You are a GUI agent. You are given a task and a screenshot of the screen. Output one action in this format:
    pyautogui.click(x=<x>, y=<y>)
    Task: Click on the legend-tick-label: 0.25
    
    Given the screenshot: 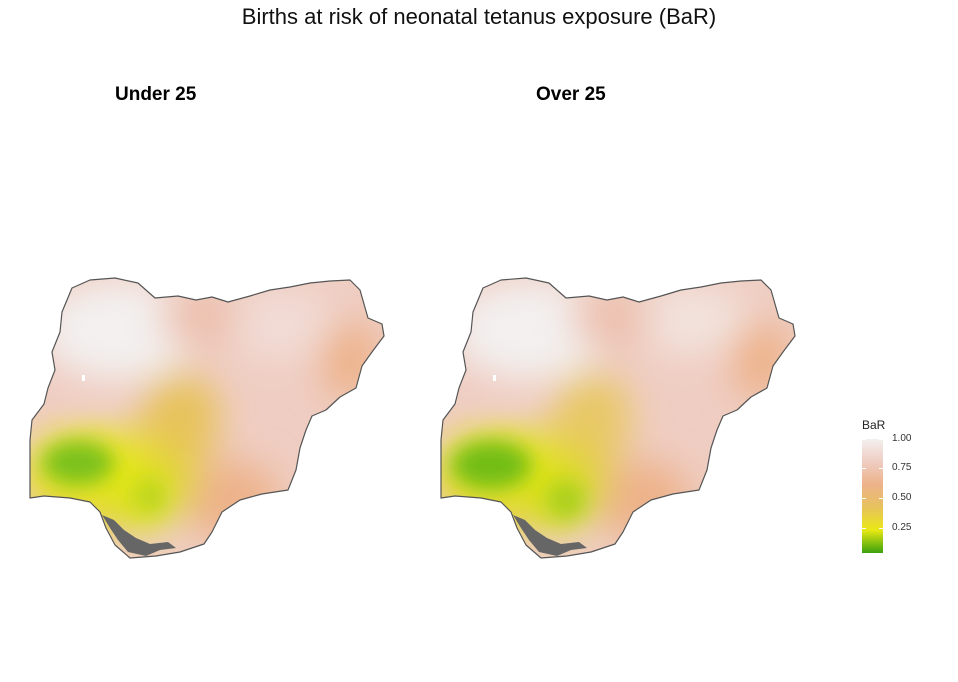 What is the action you would take?
    pyautogui.click(x=902, y=527)
    